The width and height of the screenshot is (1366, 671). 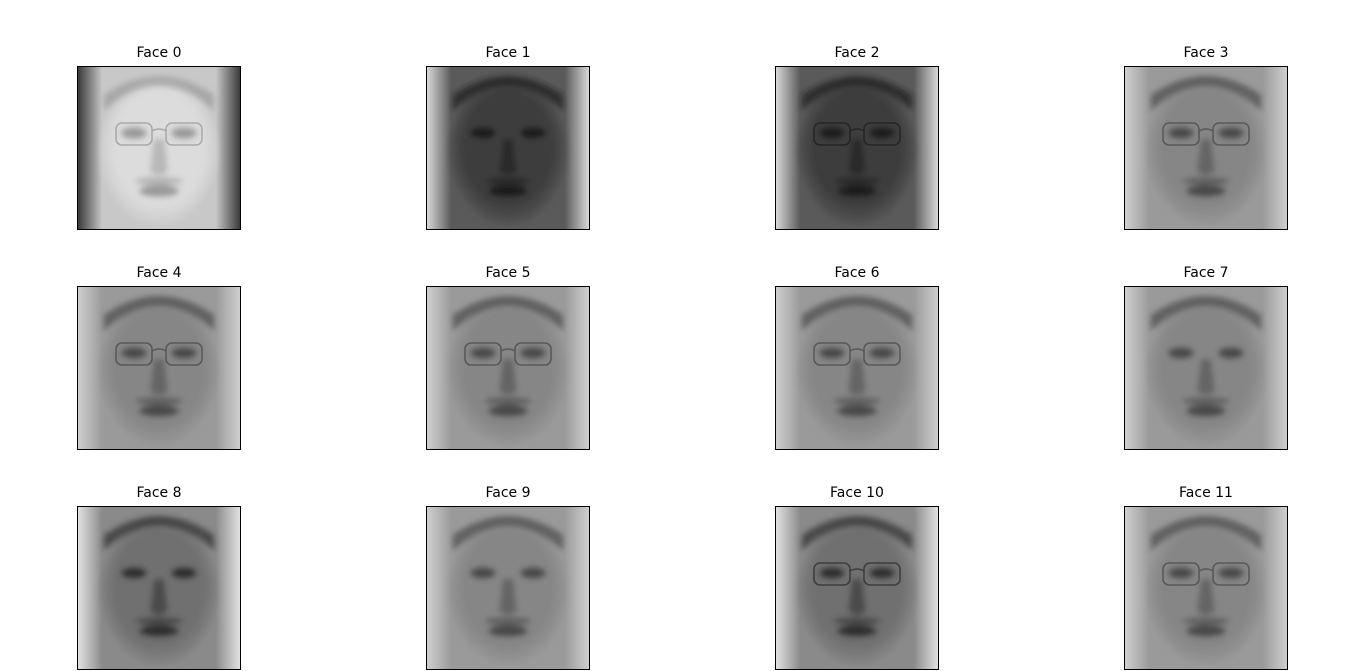 I want to click on face-title: Face 2, so click(x=857, y=53).